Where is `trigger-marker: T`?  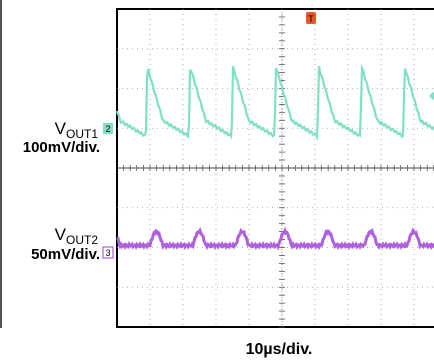 trigger-marker: T is located at coordinates (311, 18).